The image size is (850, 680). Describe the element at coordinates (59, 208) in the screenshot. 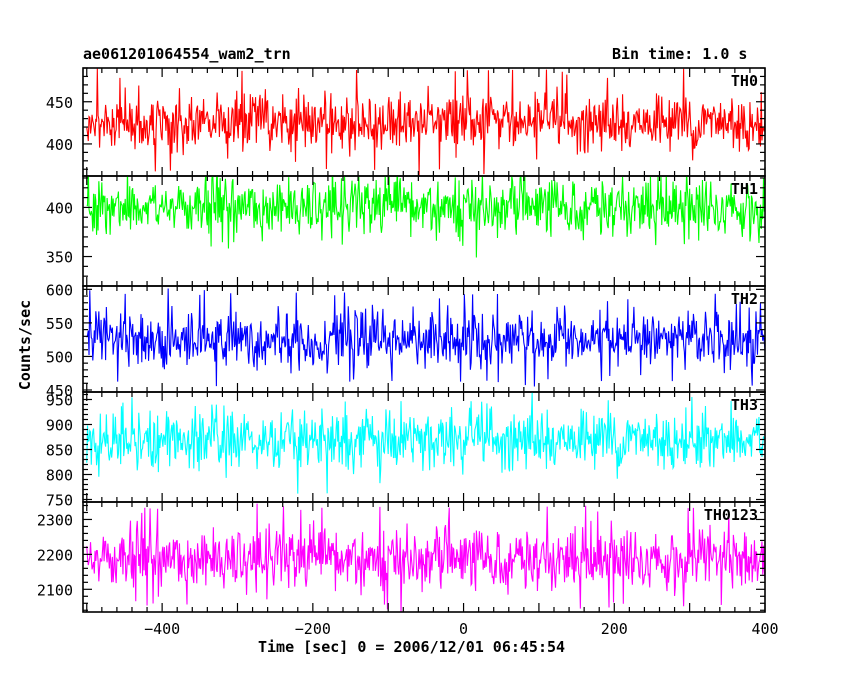

I see `y-tick-label-th1: 400` at that location.